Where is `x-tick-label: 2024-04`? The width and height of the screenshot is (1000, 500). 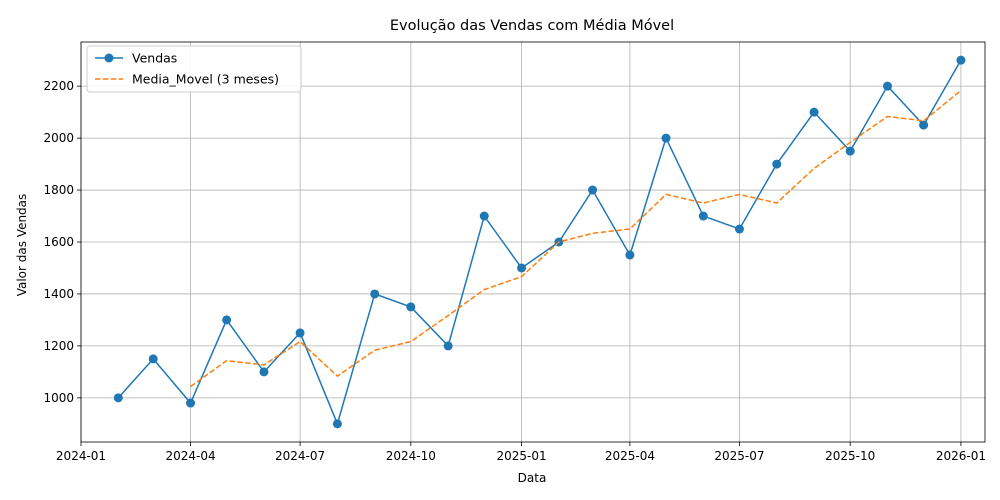 x-tick-label: 2024-04 is located at coordinates (190, 456).